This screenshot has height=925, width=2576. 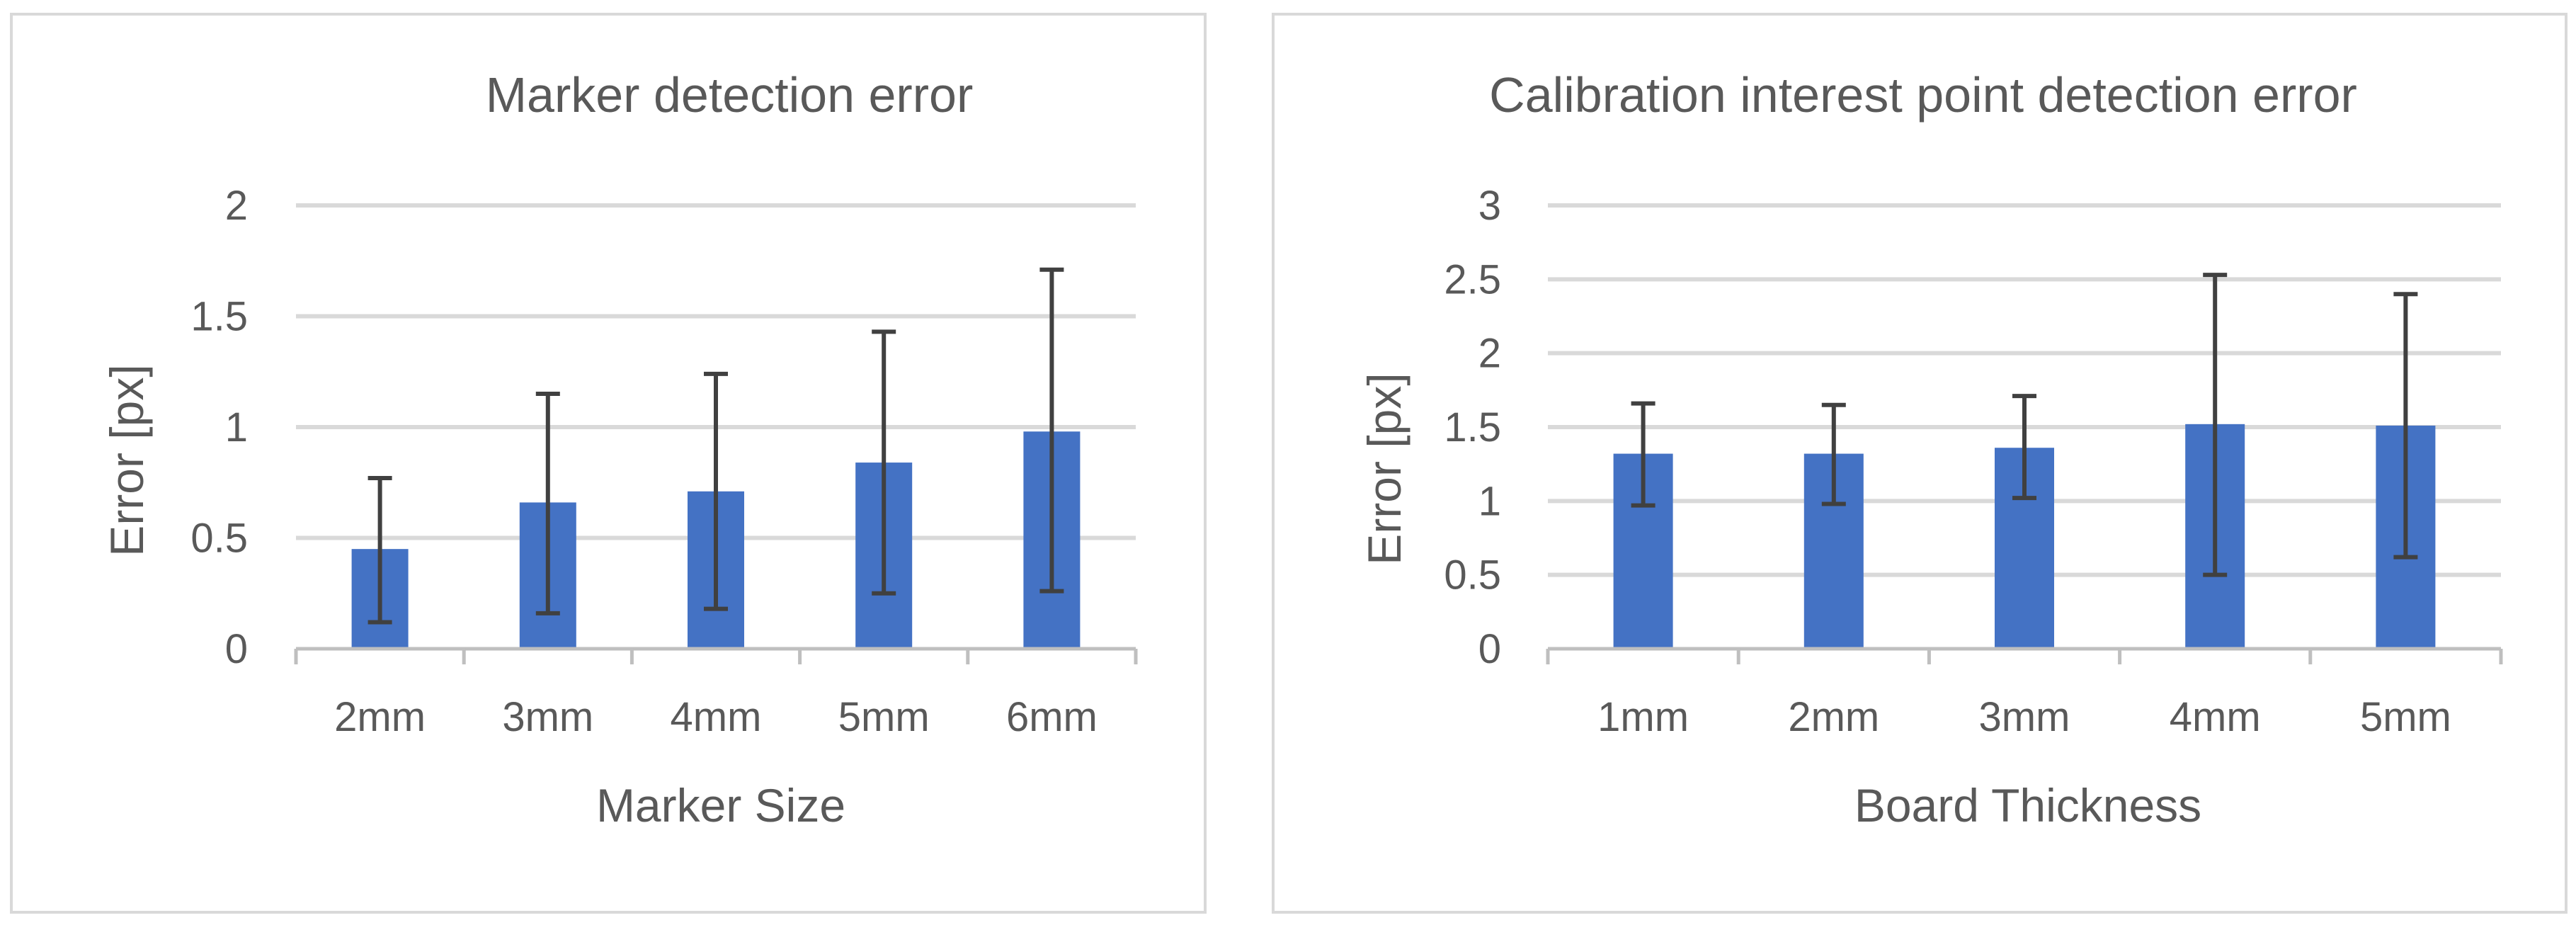 What do you see at coordinates (1052, 717) in the screenshot?
I see `x-category-label: 6mm` at bounding box center [1052, 717].